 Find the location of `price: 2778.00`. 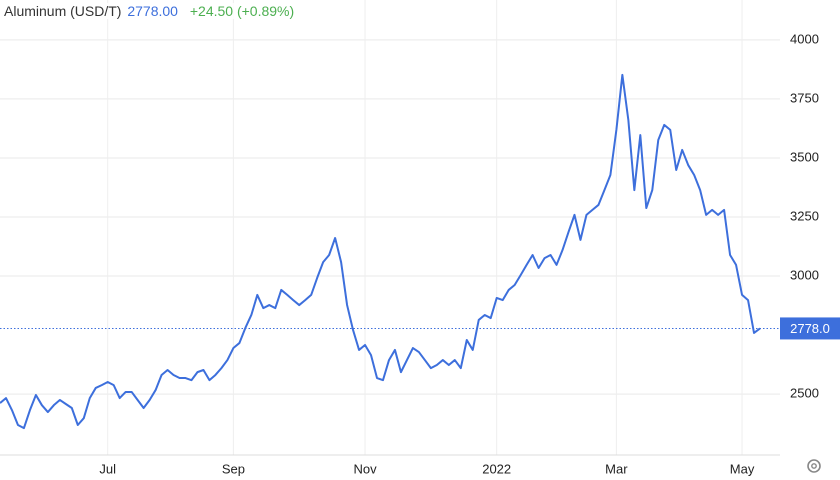

price: 2778.00 is located at coordinates (152, 11).